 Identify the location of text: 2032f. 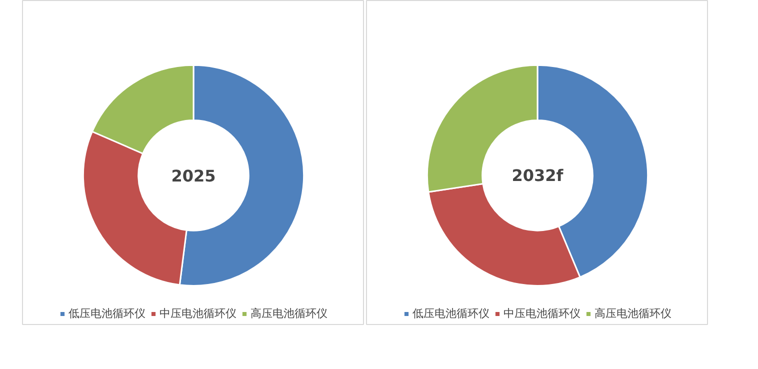
(538, 175).